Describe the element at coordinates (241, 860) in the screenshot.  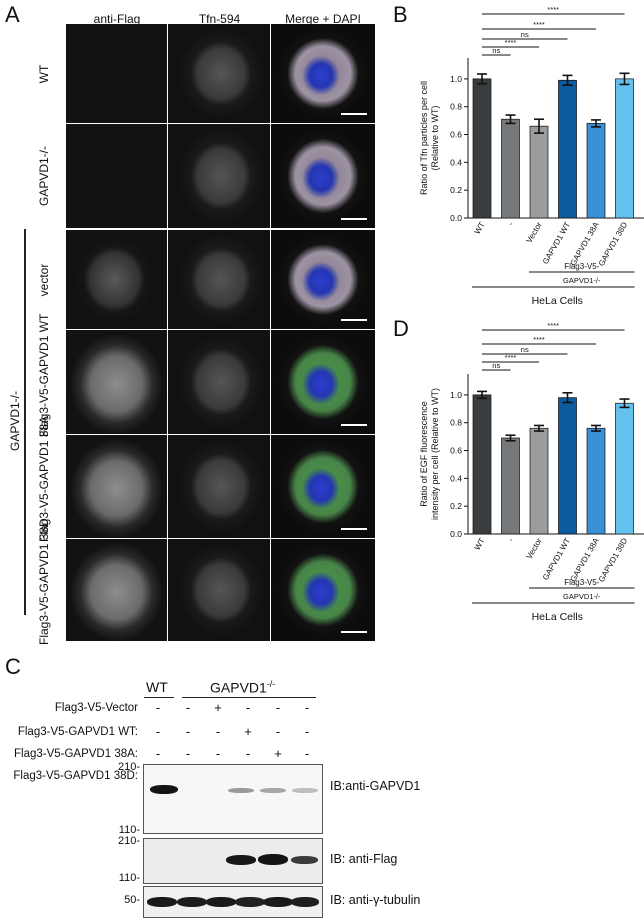
I see `band-flag-wt` at that location.